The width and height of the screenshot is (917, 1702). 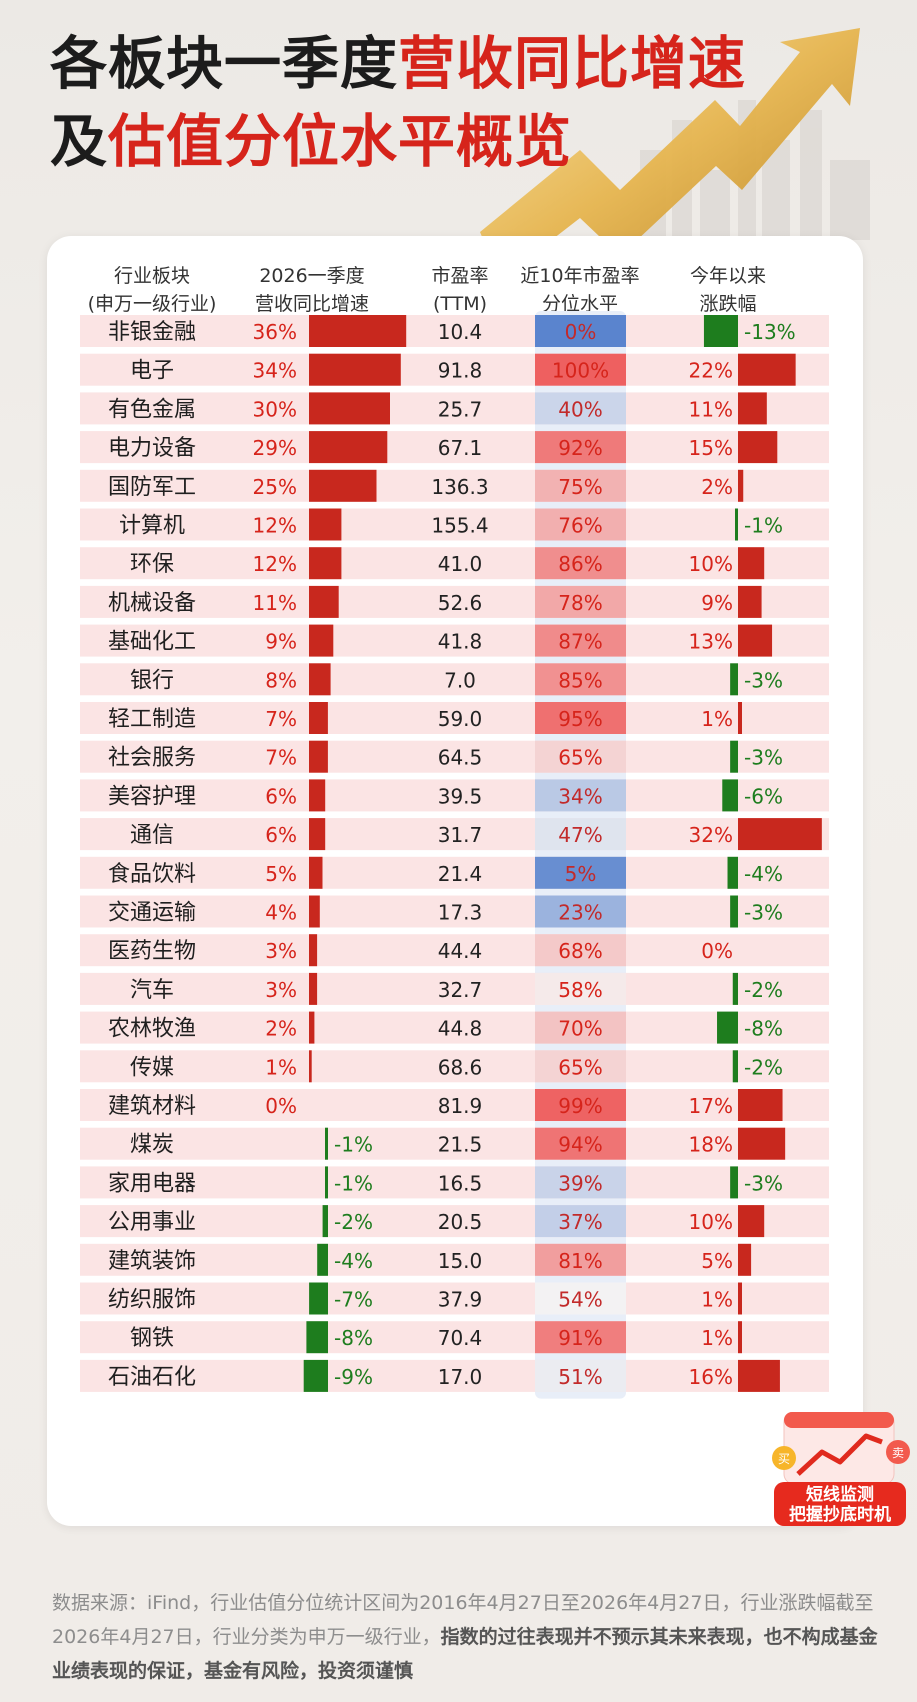 I want to click on promo-button: 短线监测 把握抄底时机, so click(x=840, y=1504).